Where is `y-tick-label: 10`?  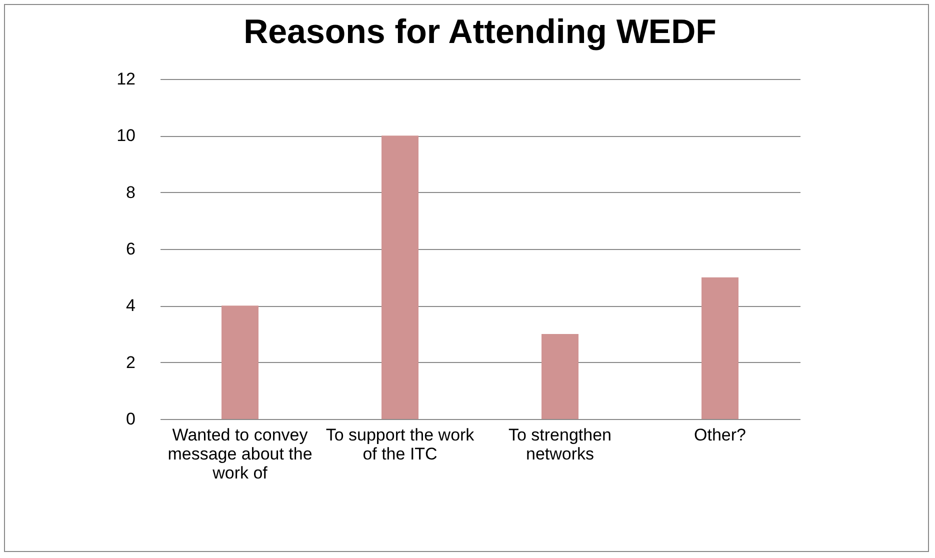 y-tick-label: 10 is located at coordinates (126, 136).